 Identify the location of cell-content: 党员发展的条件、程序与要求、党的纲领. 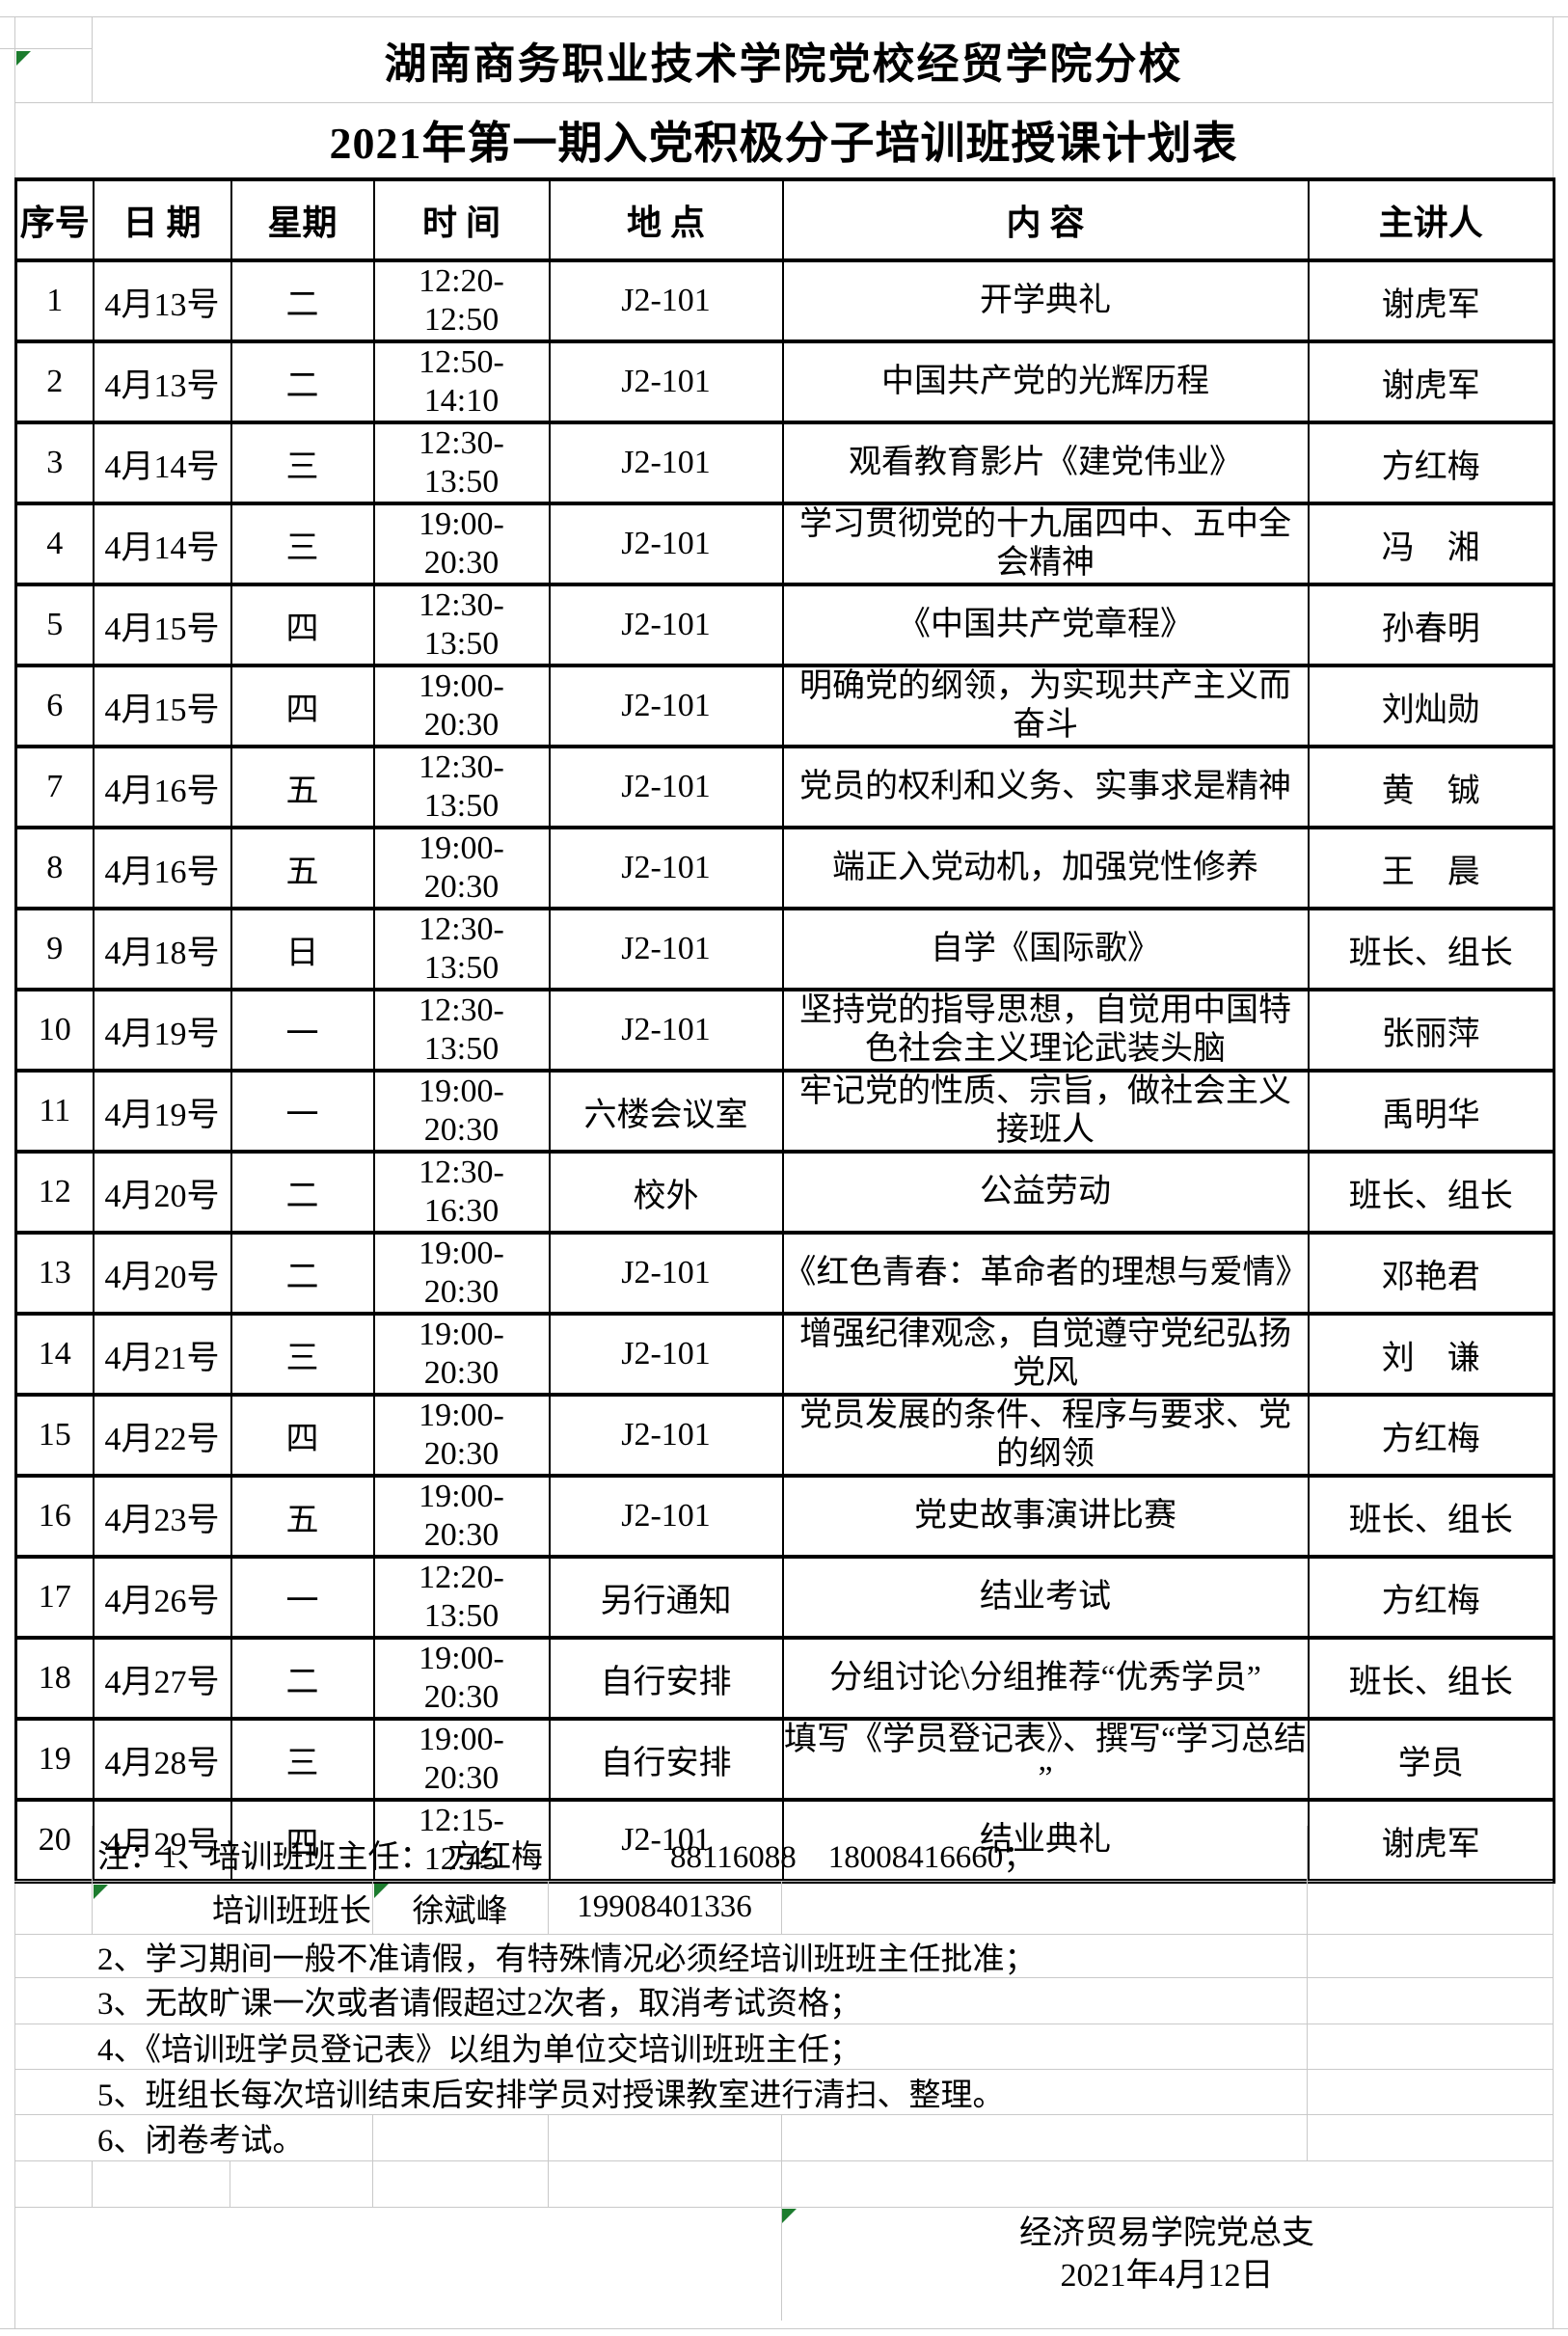
(1045, 1435).